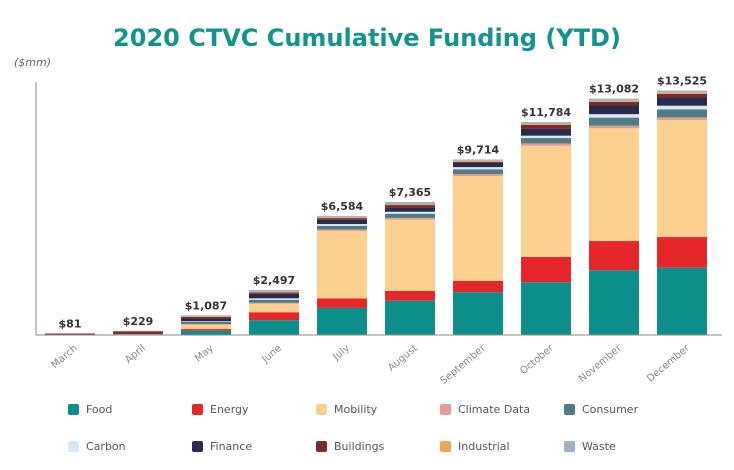 This screenshot has width=734, height=470. I want to click on bar-segment-buildings-april, so click(138, 332).